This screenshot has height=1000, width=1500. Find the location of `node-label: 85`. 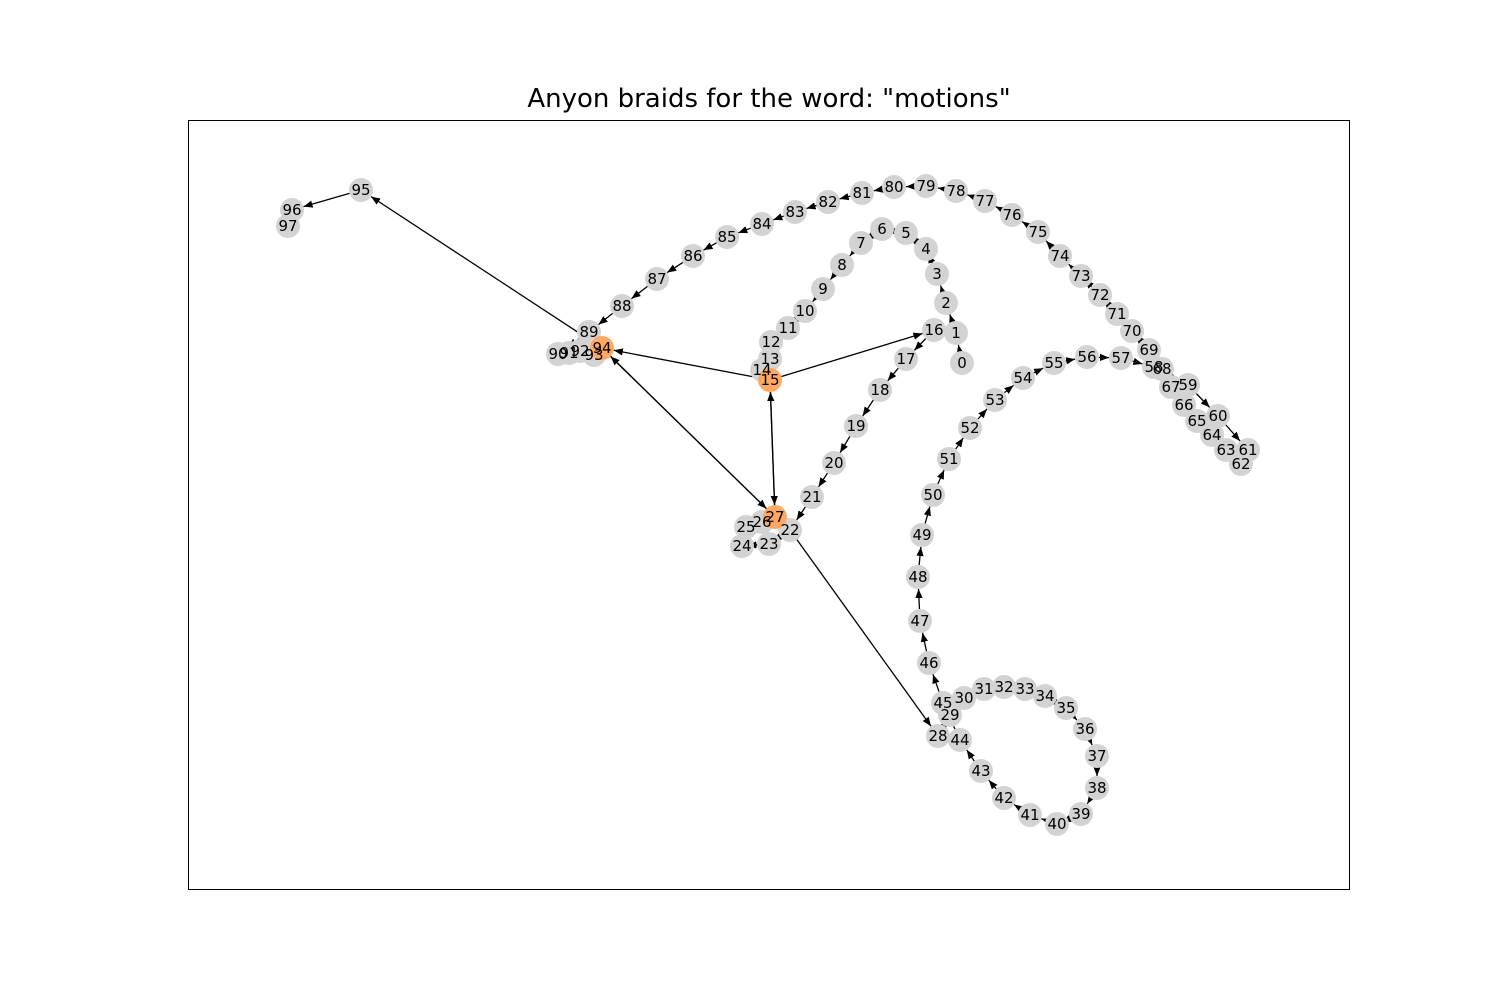

node-label: 85 is located at coordinates (726, 237).